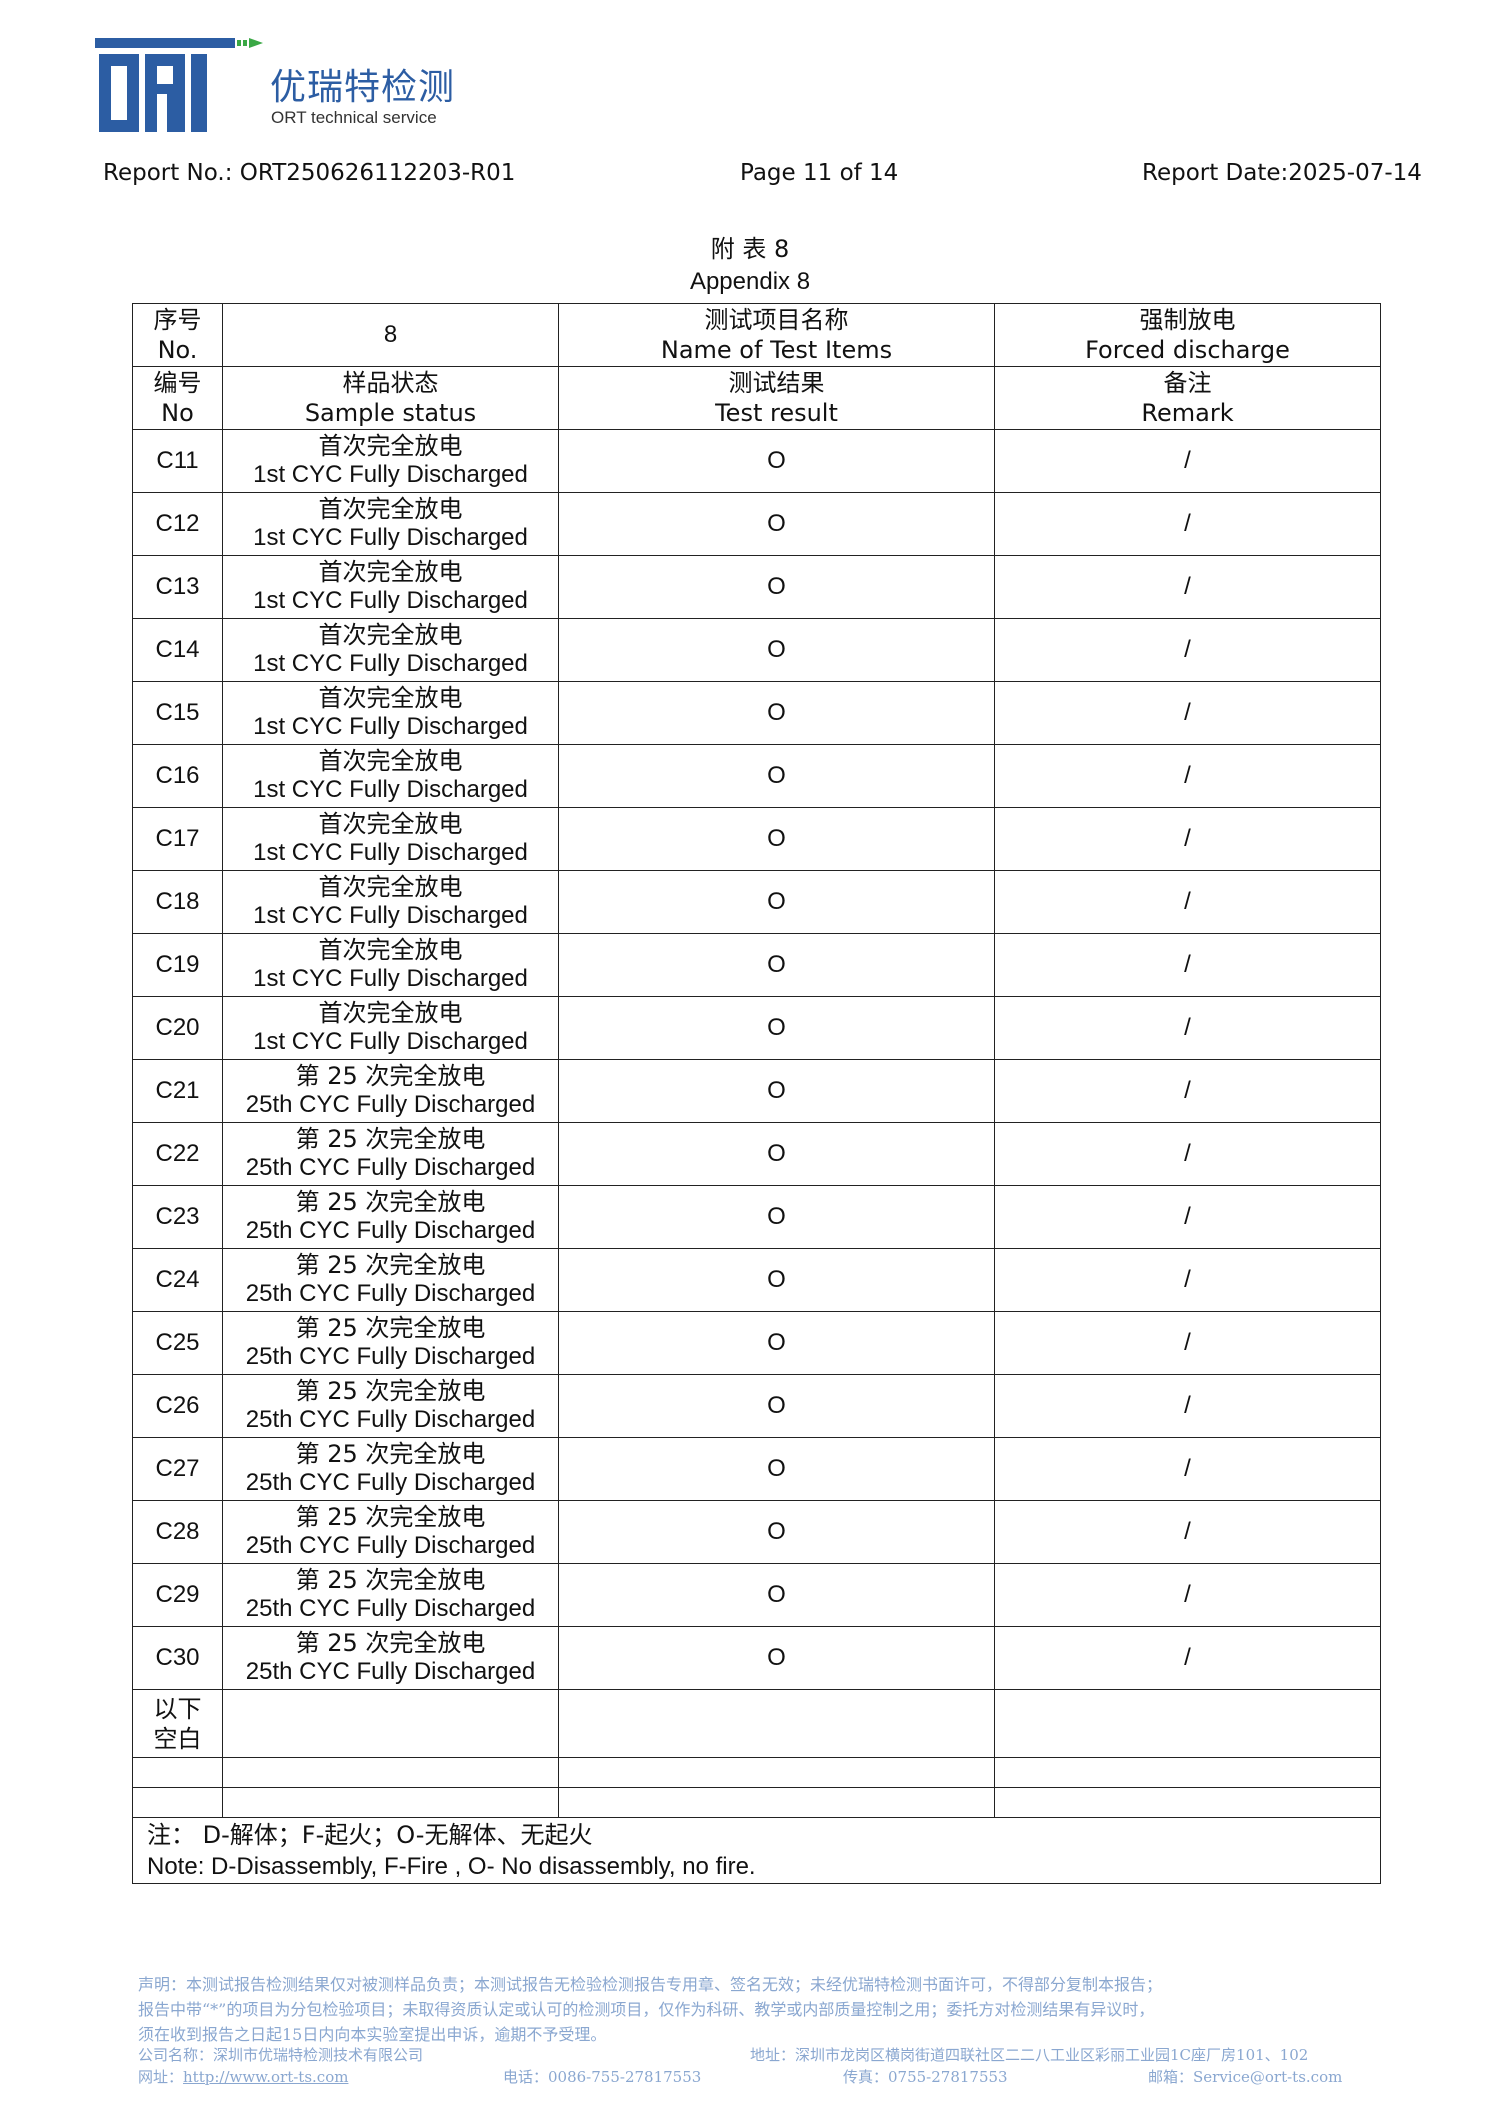 This screenshot has width=1500, height=2121. What do you see at coordinates (177, 524) in the screenshot?
I see `sample-id: C12` at bounding box center [177, 524].